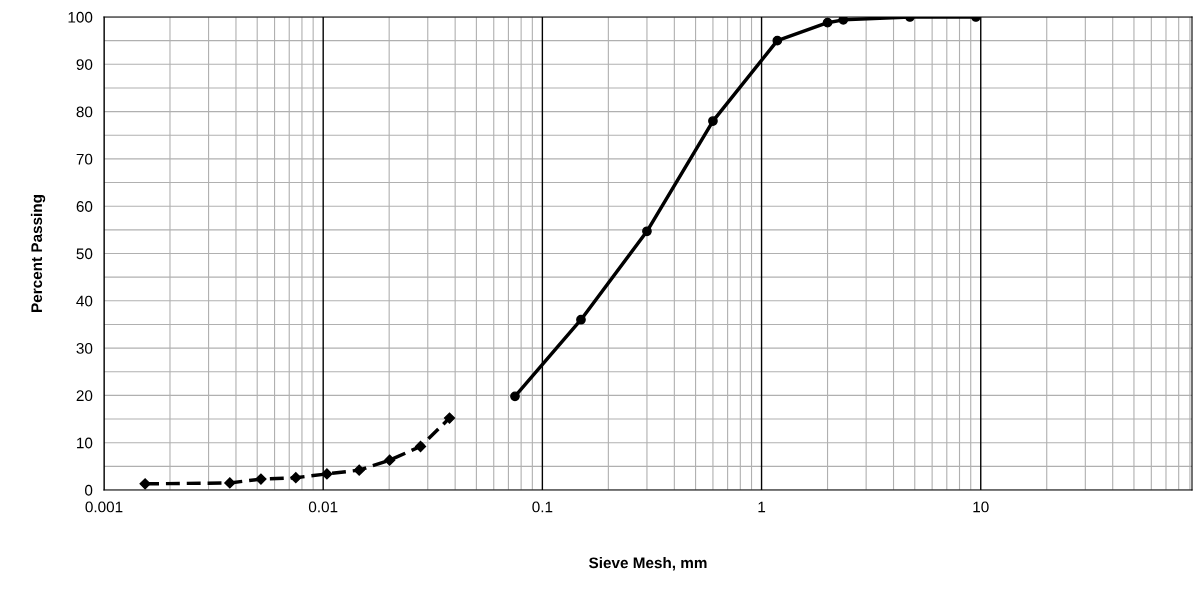 The width and height of the screenshot is (1194, 589). I want to click on x-tick-label: 0.001, so click(104, 507).